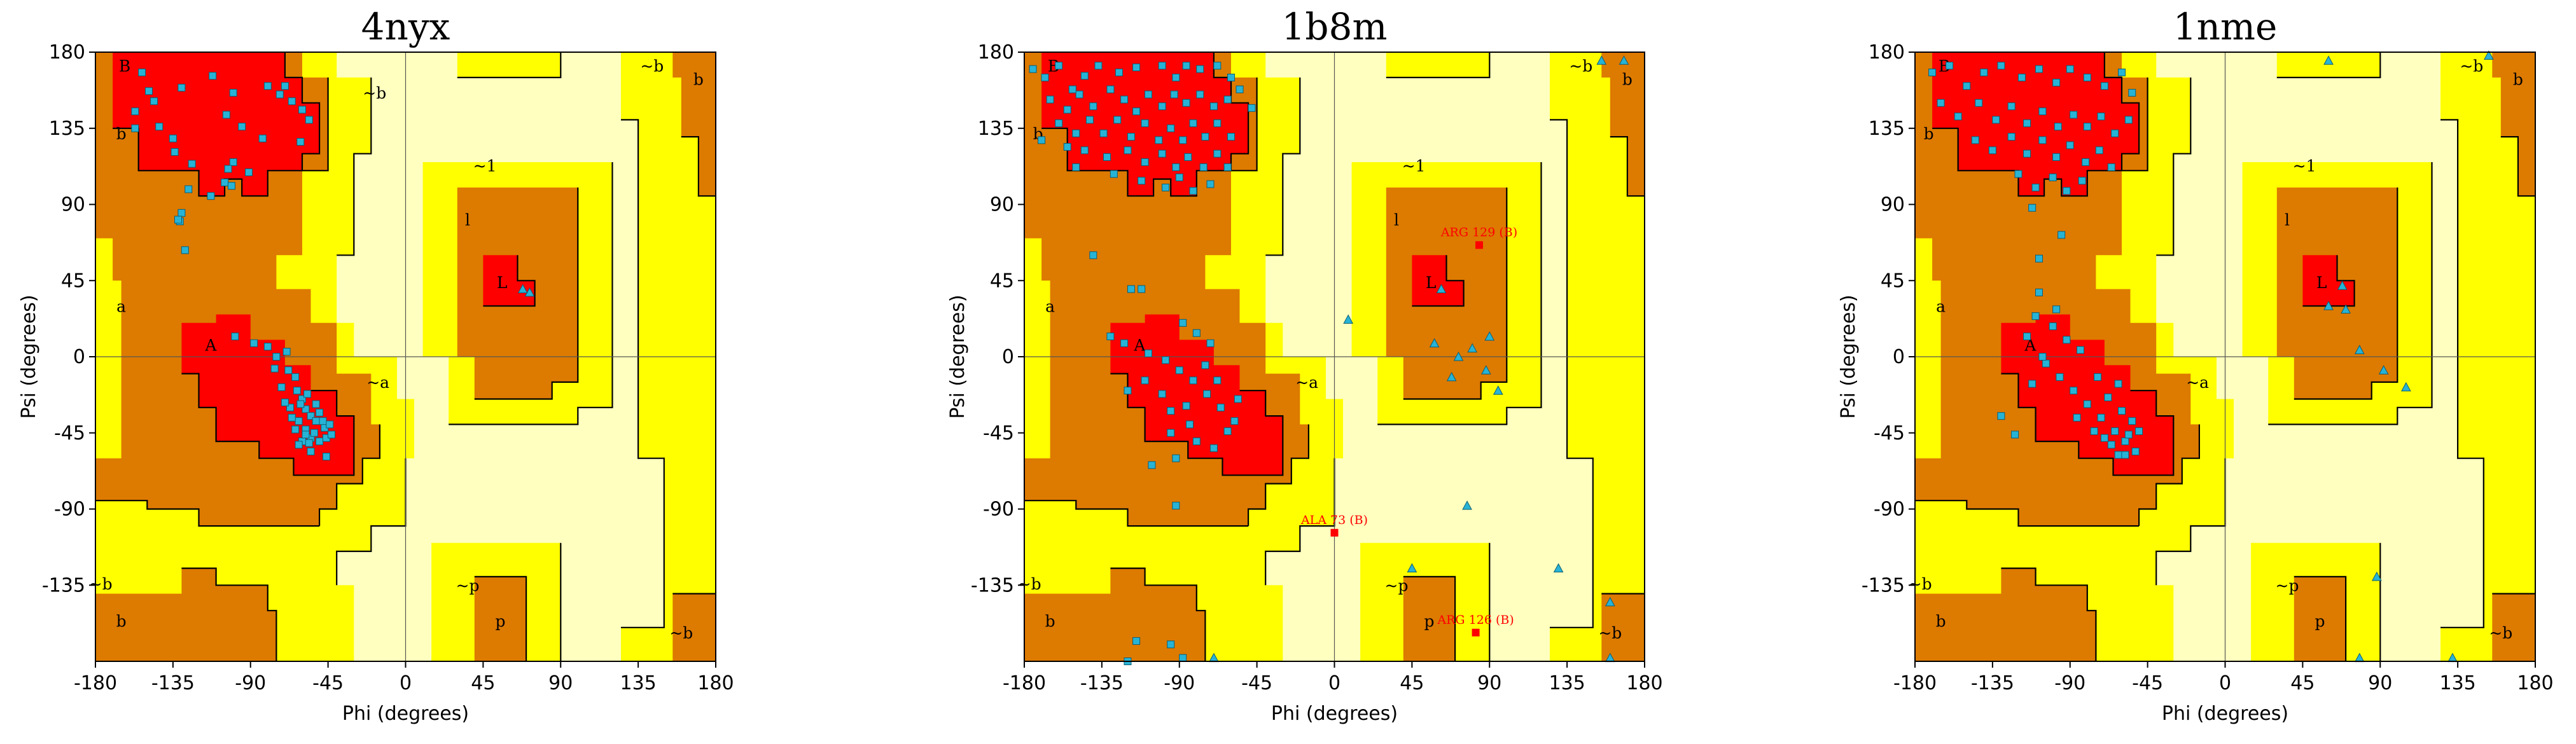  What do you see at coordinates (1050, 306) in the screenshot?
I see `region-label: a` at bounding box center [1050, 306].